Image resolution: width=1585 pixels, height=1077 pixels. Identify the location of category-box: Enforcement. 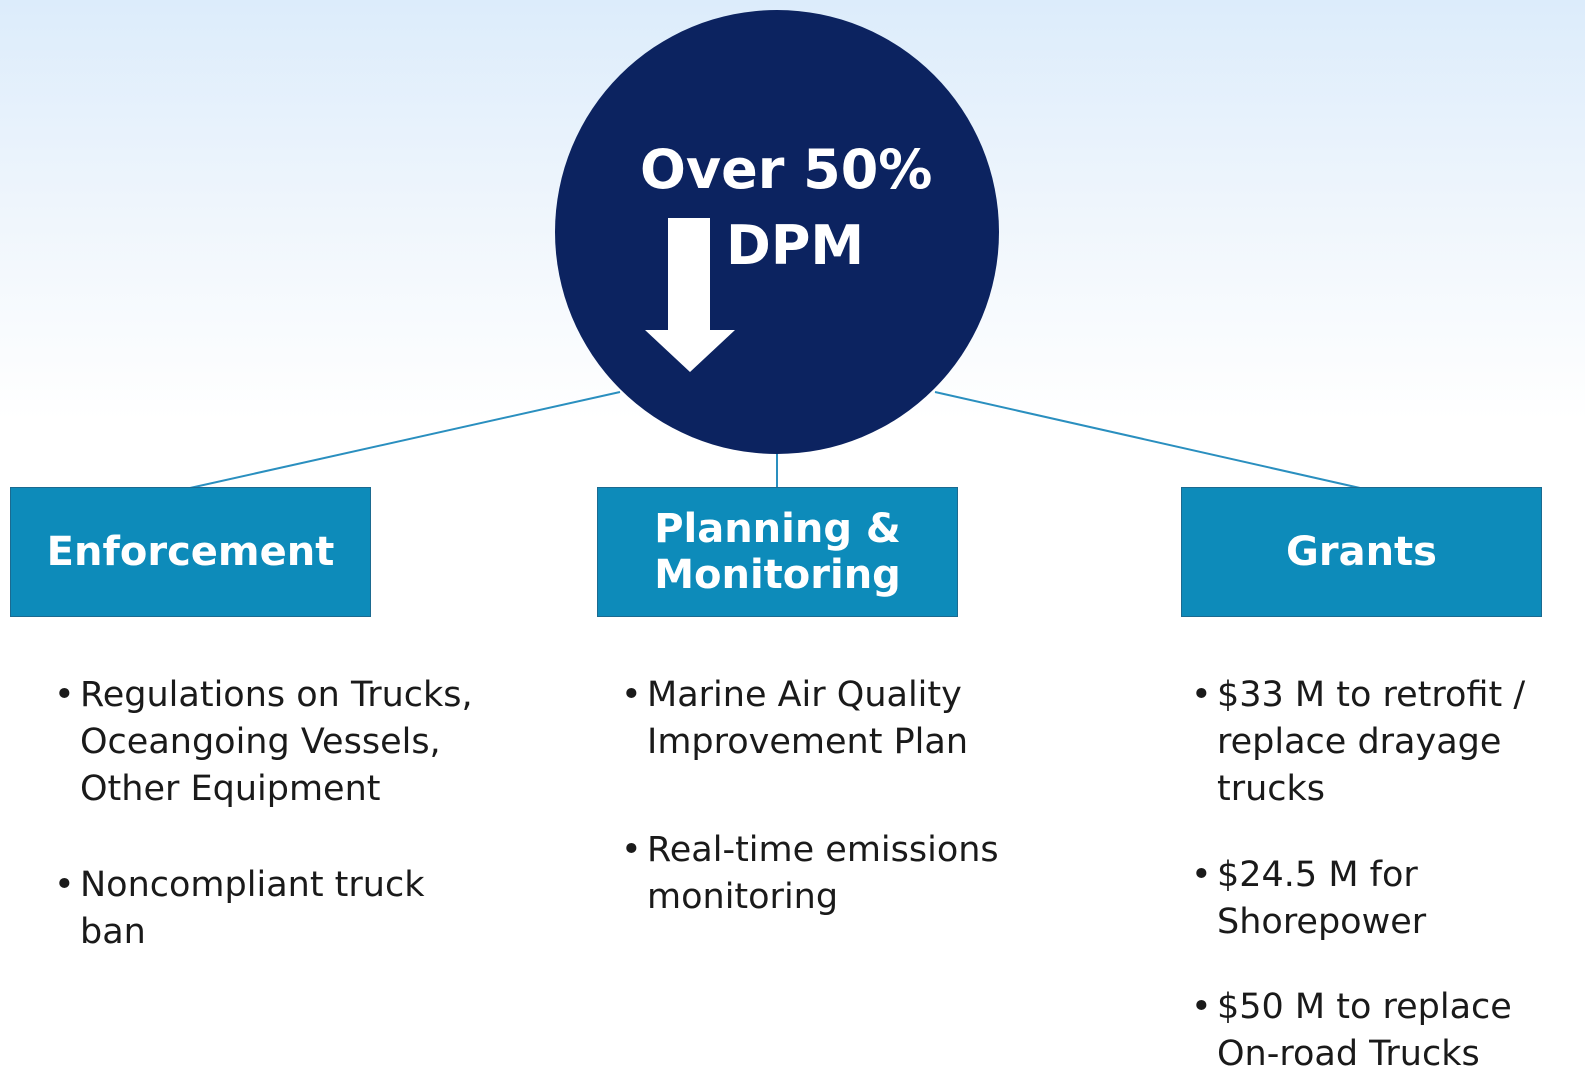
(190, 552).